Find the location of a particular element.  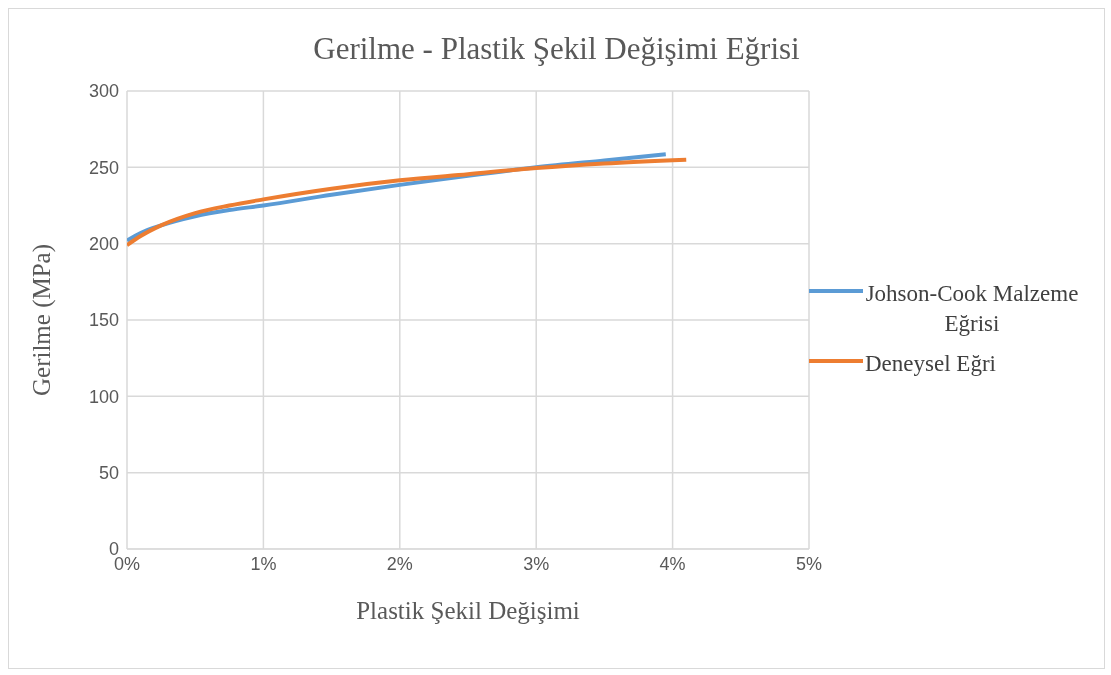

x-axis-title: Plastik Şekil Değişimi is located at coordinates (468, 610).